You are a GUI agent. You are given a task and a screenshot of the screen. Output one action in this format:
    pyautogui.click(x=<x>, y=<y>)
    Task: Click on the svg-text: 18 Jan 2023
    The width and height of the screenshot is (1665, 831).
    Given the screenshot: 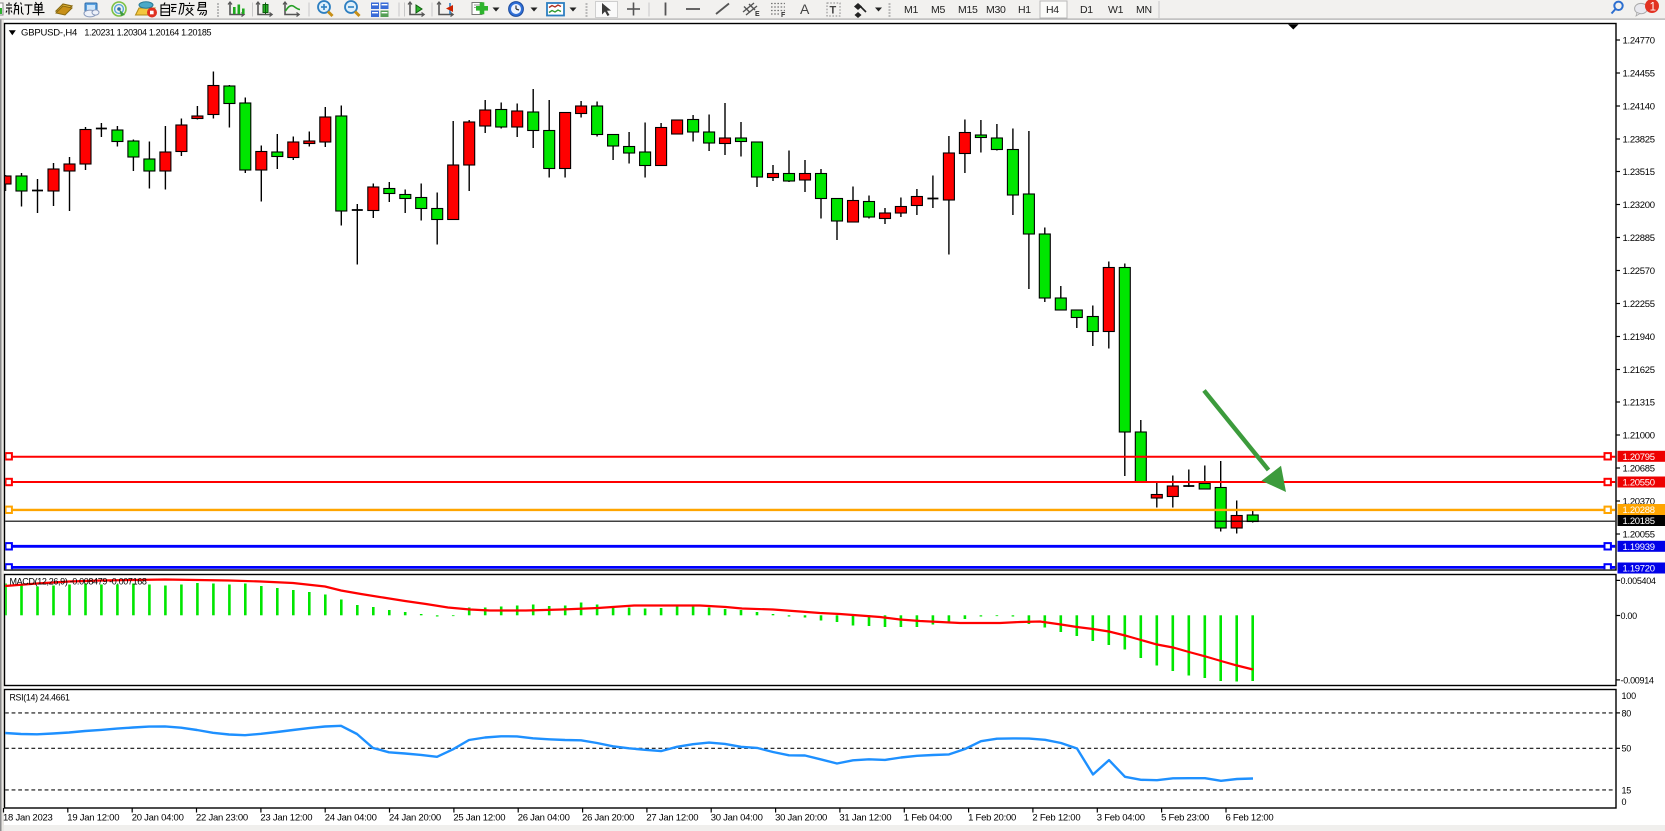 What is the action you would take?
    pyautogui.click(x=28, y=818)
    